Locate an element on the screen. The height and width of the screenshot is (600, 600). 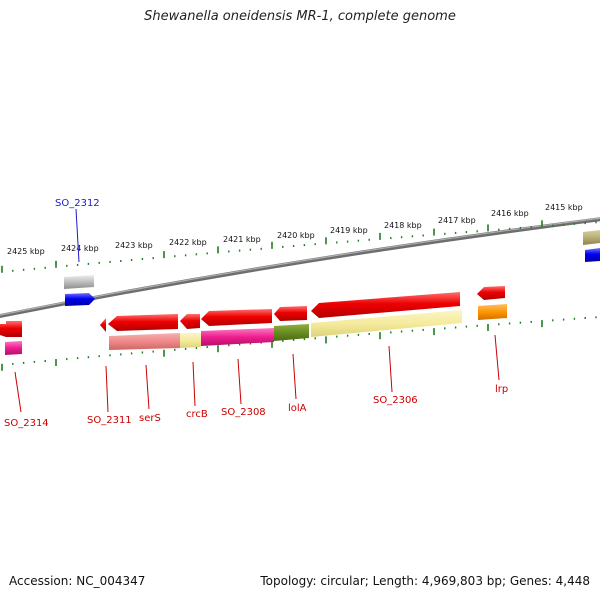
label-lrp: lrp is located at coordinates (501, 389).